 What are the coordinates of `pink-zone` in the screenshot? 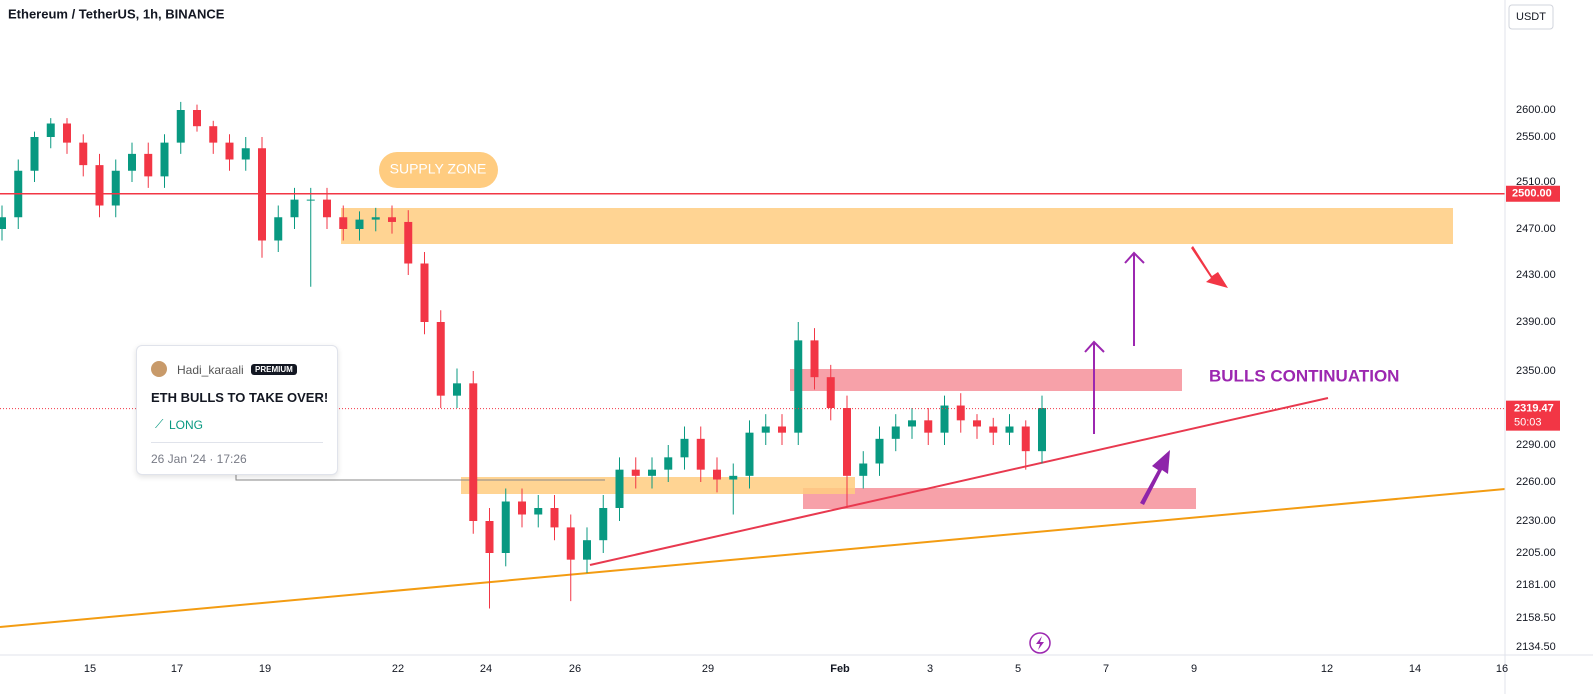 It's located at (999, 498).